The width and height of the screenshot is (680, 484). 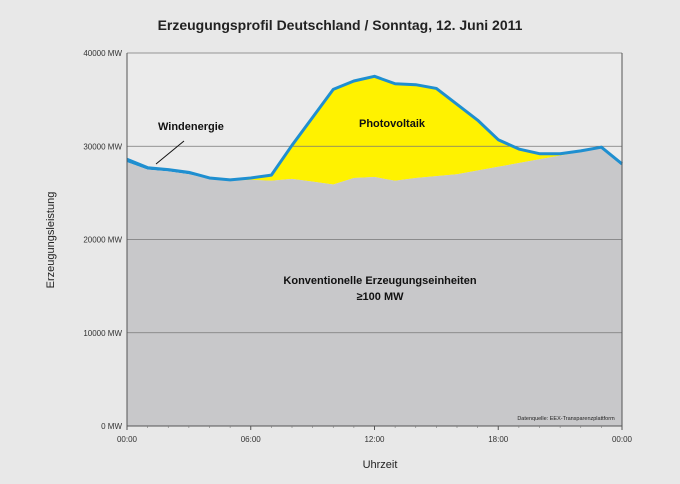 I want to click on y-tick-label-0: 0 MW, so click(x=111, y=426).